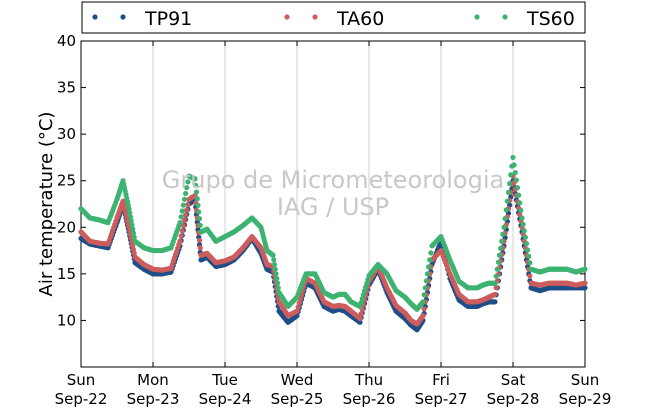 The width and height of the screenshot is (650, 409). Describe the element at coordinates (441, 380) in the screenshot. I see `x-tick-label-day: Fri` at that location.